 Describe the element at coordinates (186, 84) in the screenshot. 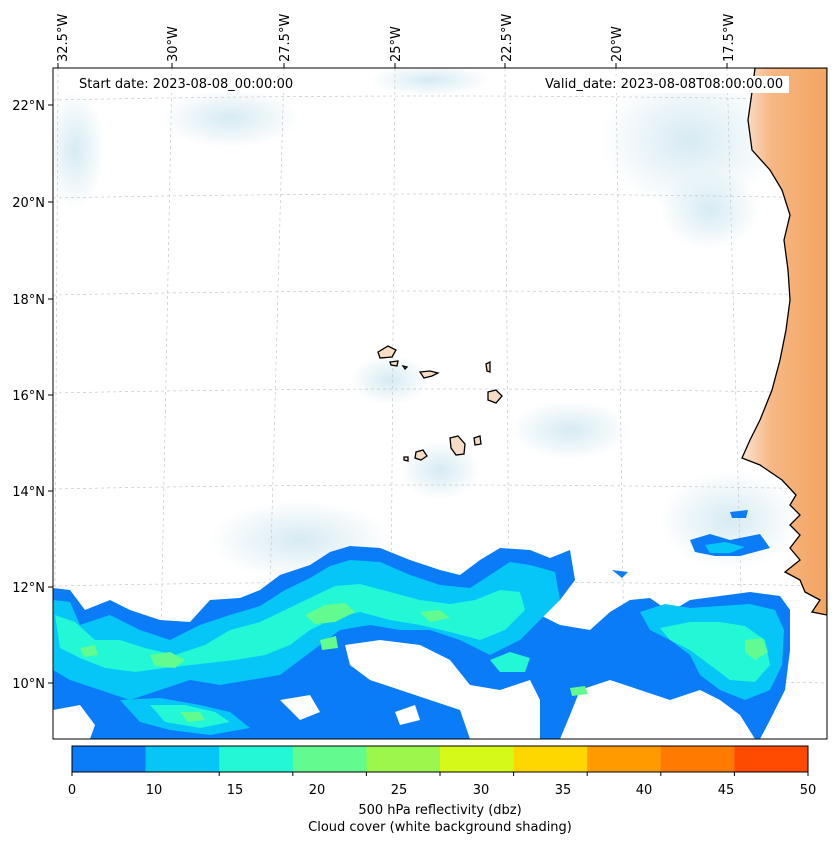

I see `start-date-label: Start date: 2023-08-08_00:00:00` at that location.